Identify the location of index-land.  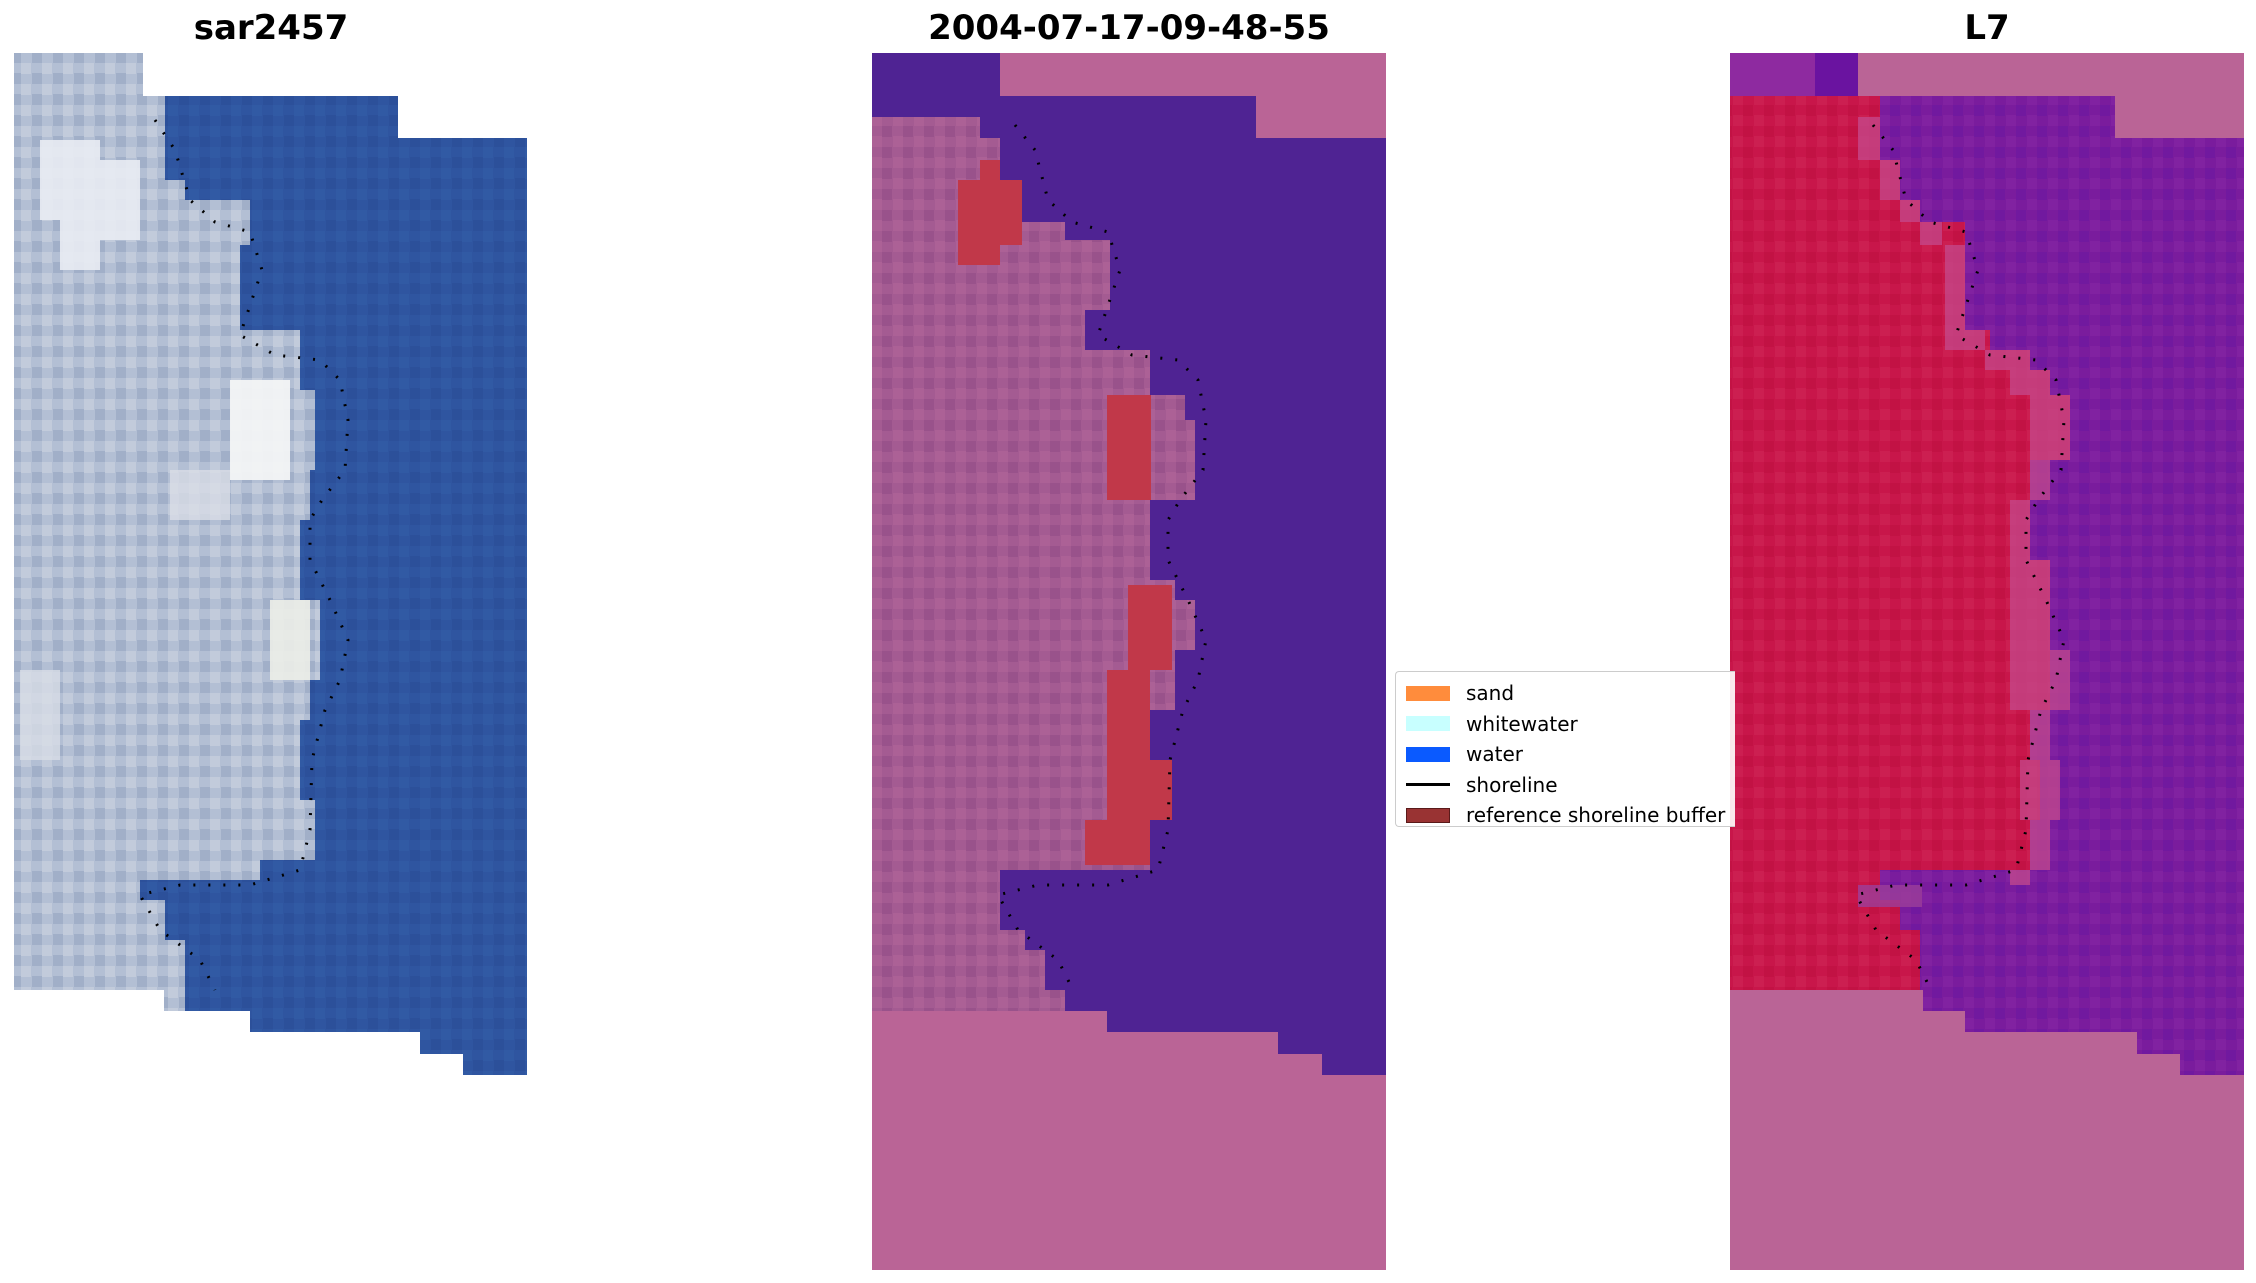
(1900, 543).